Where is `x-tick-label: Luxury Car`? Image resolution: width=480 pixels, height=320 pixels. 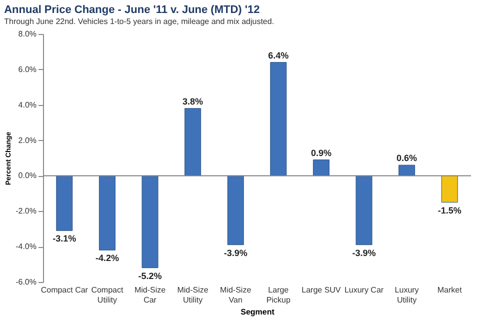 x-tick-label: Luxury Car is located at coordinates (364, 290).